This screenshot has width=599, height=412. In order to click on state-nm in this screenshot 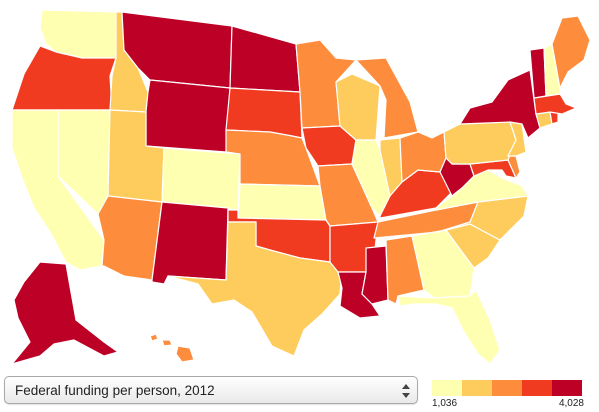, I will do `click(190, 243)`.